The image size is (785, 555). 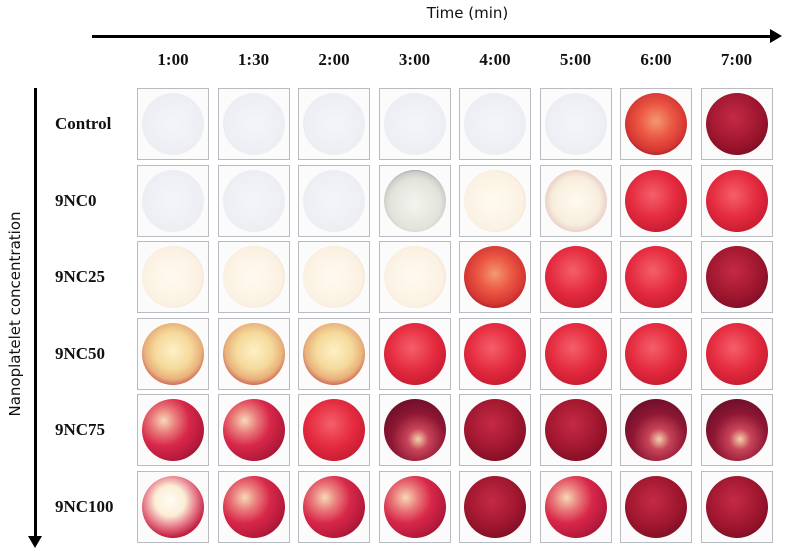 I want to click on concentration-label: 9NC25, so click(x=80, y=276).